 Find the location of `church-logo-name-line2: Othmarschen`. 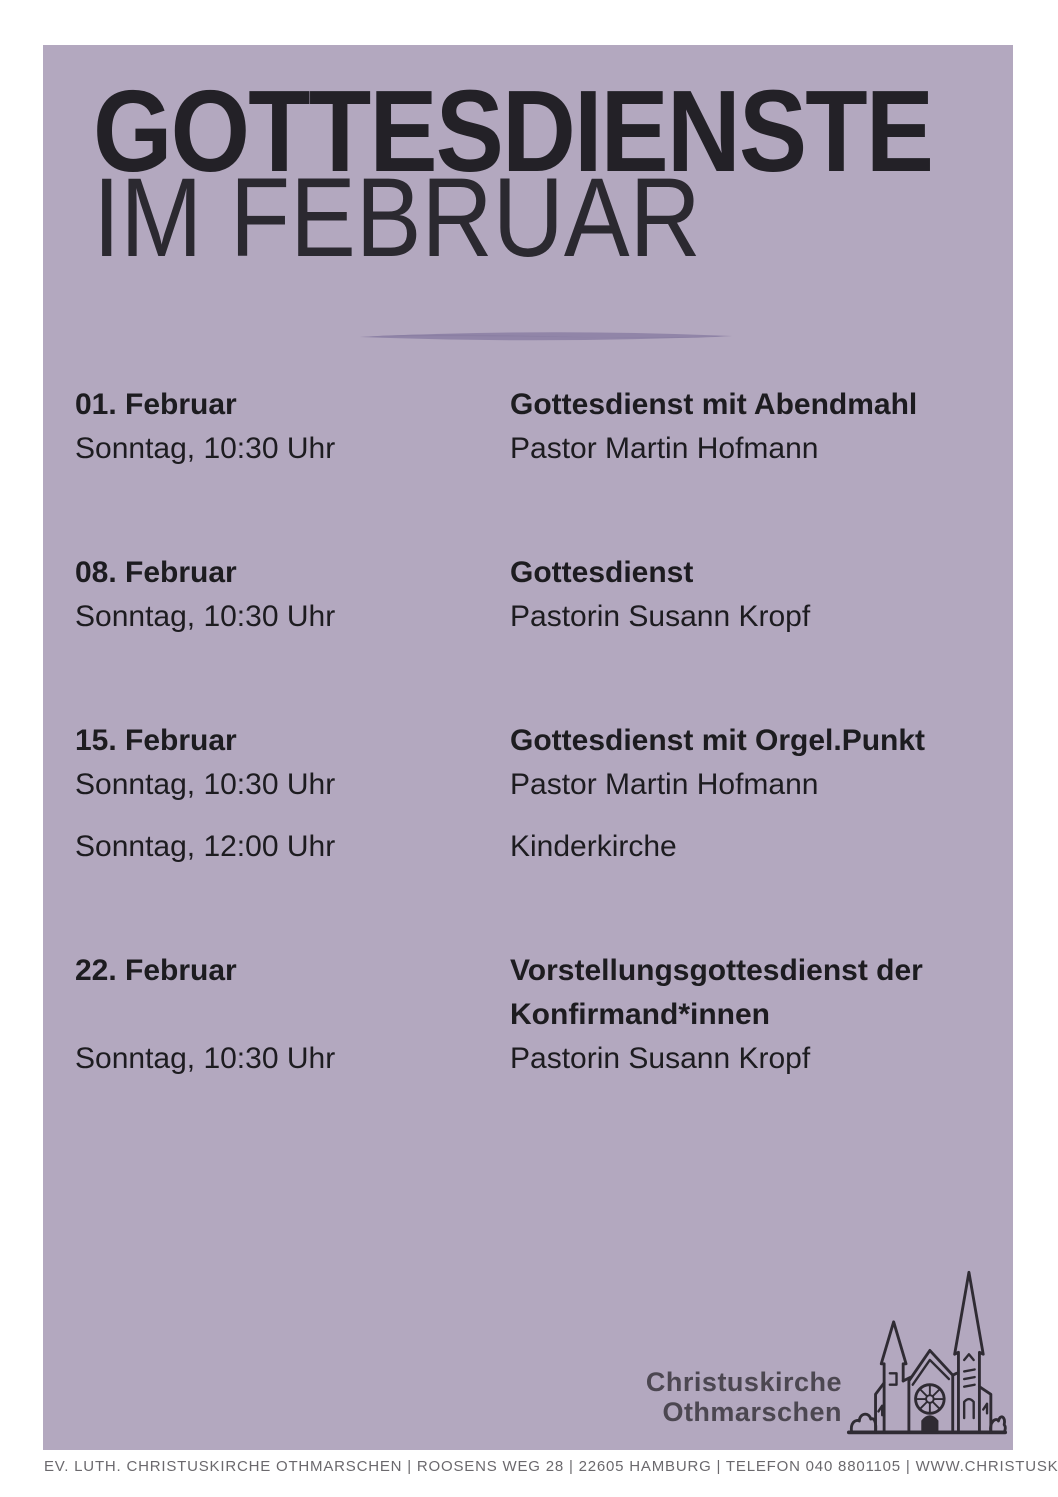

church-logo-name-line2: Othmarschen is located at coordinates (752, 1412).